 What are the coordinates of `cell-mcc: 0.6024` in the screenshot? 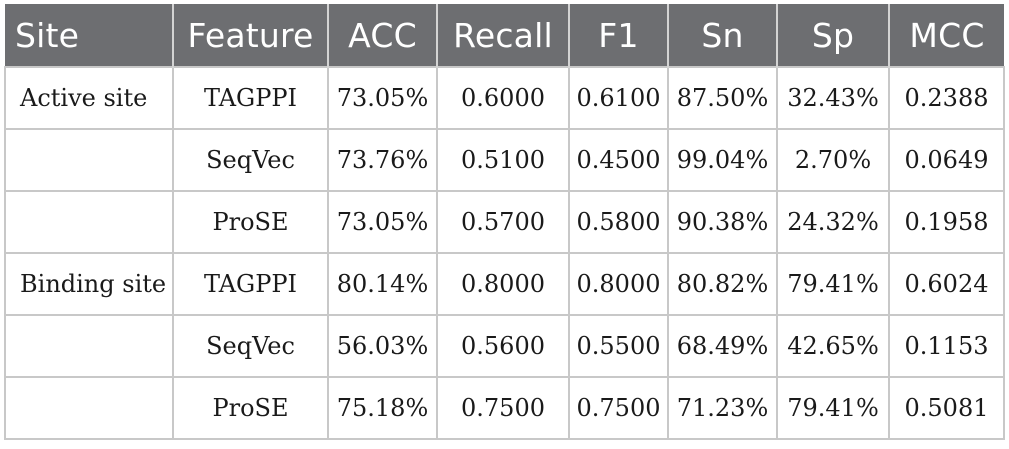 It's located at (946, 284).